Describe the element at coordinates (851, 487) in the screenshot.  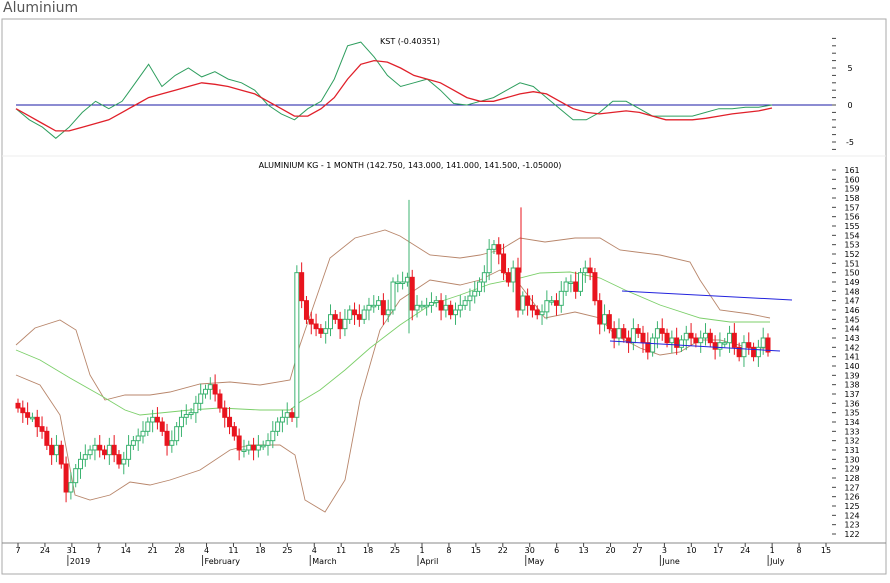
I see `price-tick-label: 127` at that location.